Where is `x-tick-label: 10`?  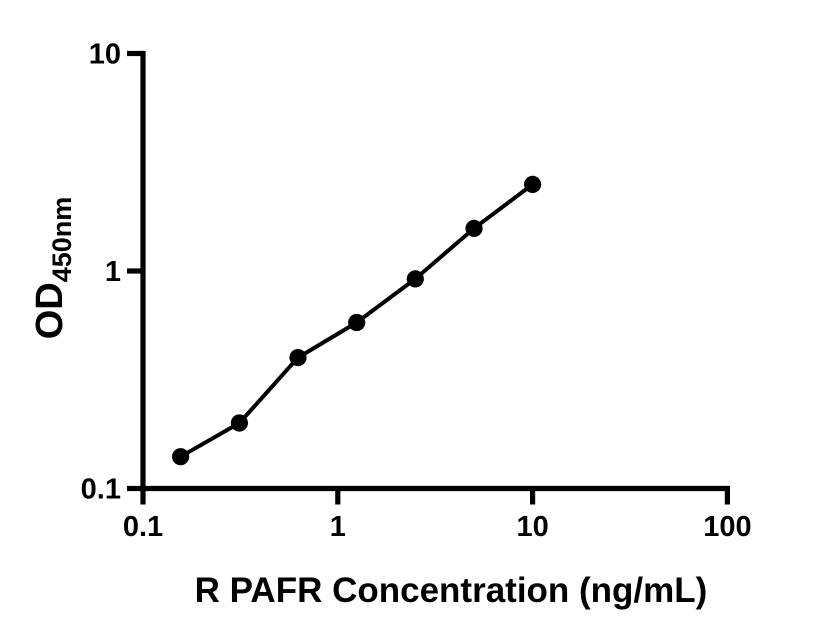
x-tick-label: 10 is located at coordinates (532, 527).